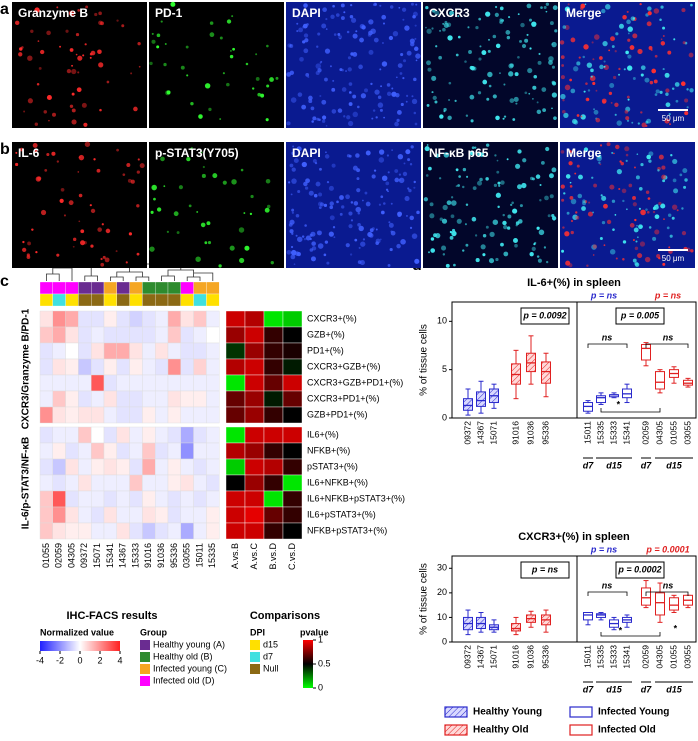 Image resolution: width=698 pixels, height=741 pixels. What do you see at coordinates (145, 645) in the screenshot?
I see `legend-swatch` at bounding box center [145, 645].